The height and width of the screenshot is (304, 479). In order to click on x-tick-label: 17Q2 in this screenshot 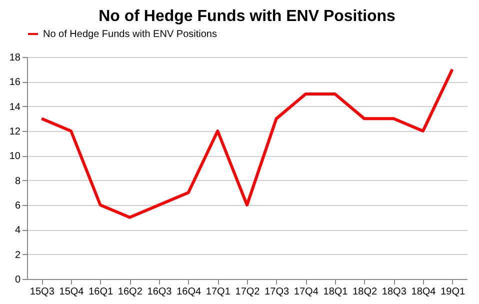, I will do `click(247, 292)`.